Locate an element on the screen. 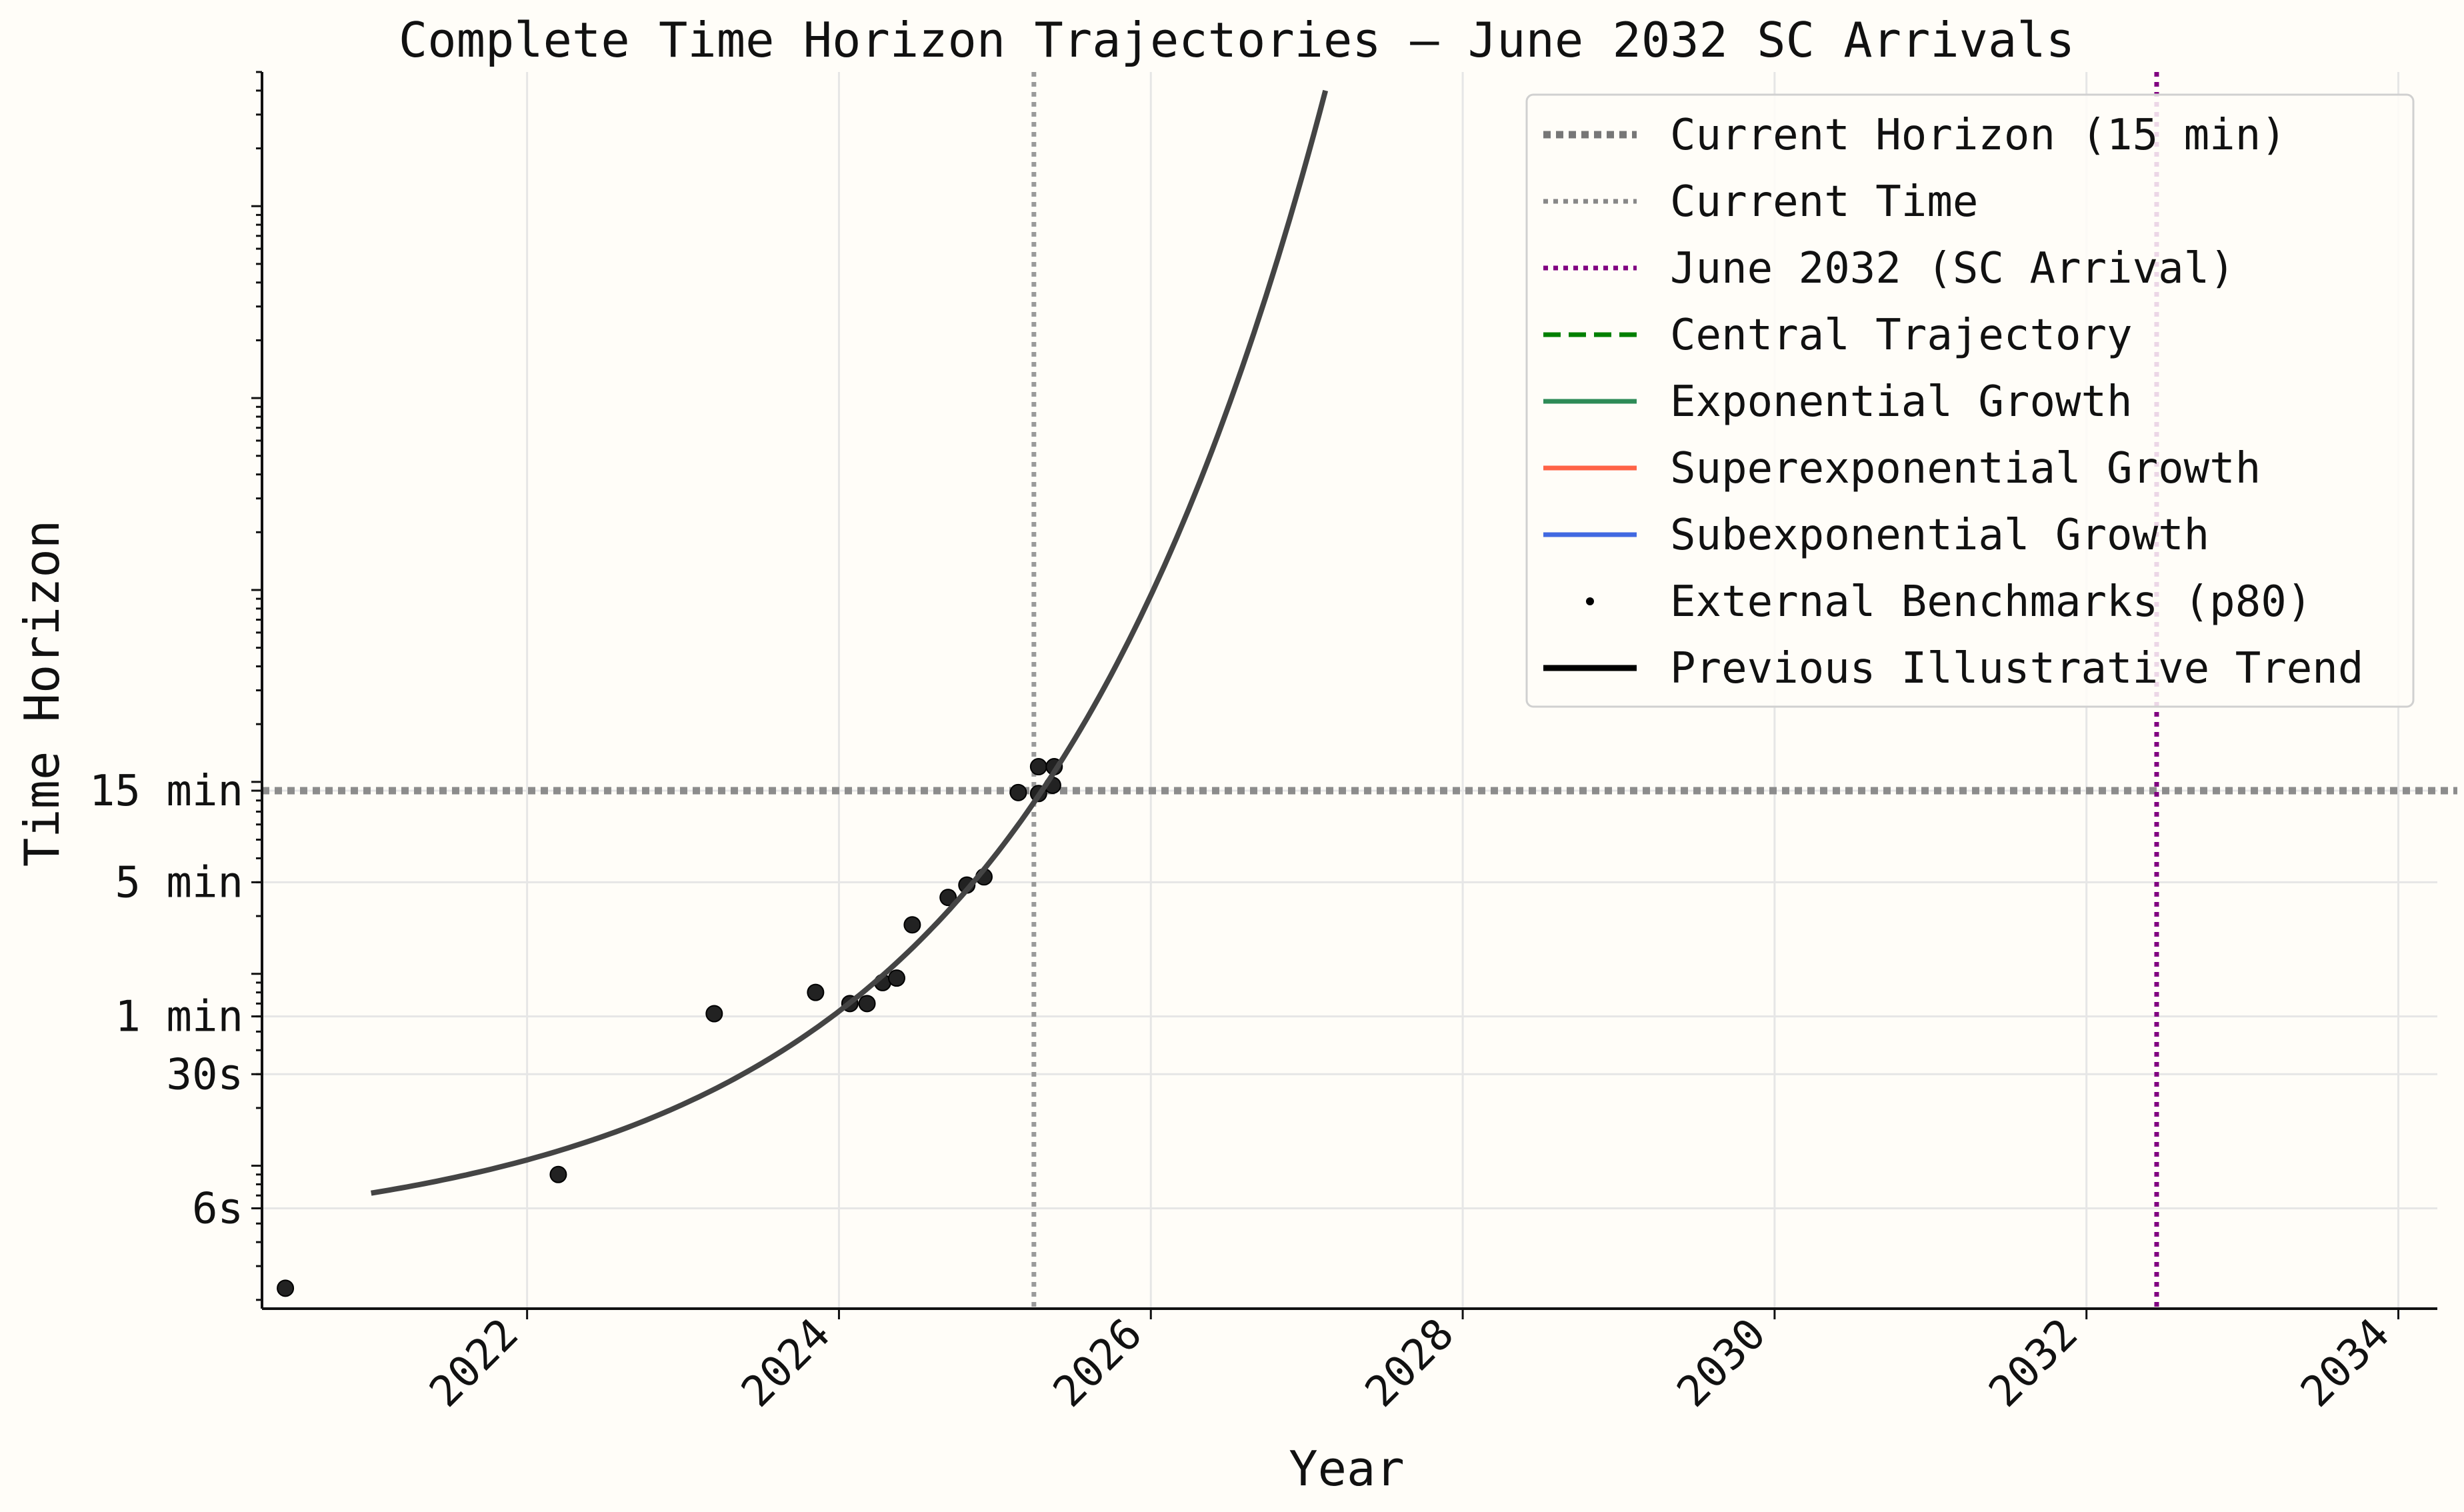 The height and width of the screenshot is (1512, 2464). legend-label: Exponential Growth is located at coordinates (1901, 402).